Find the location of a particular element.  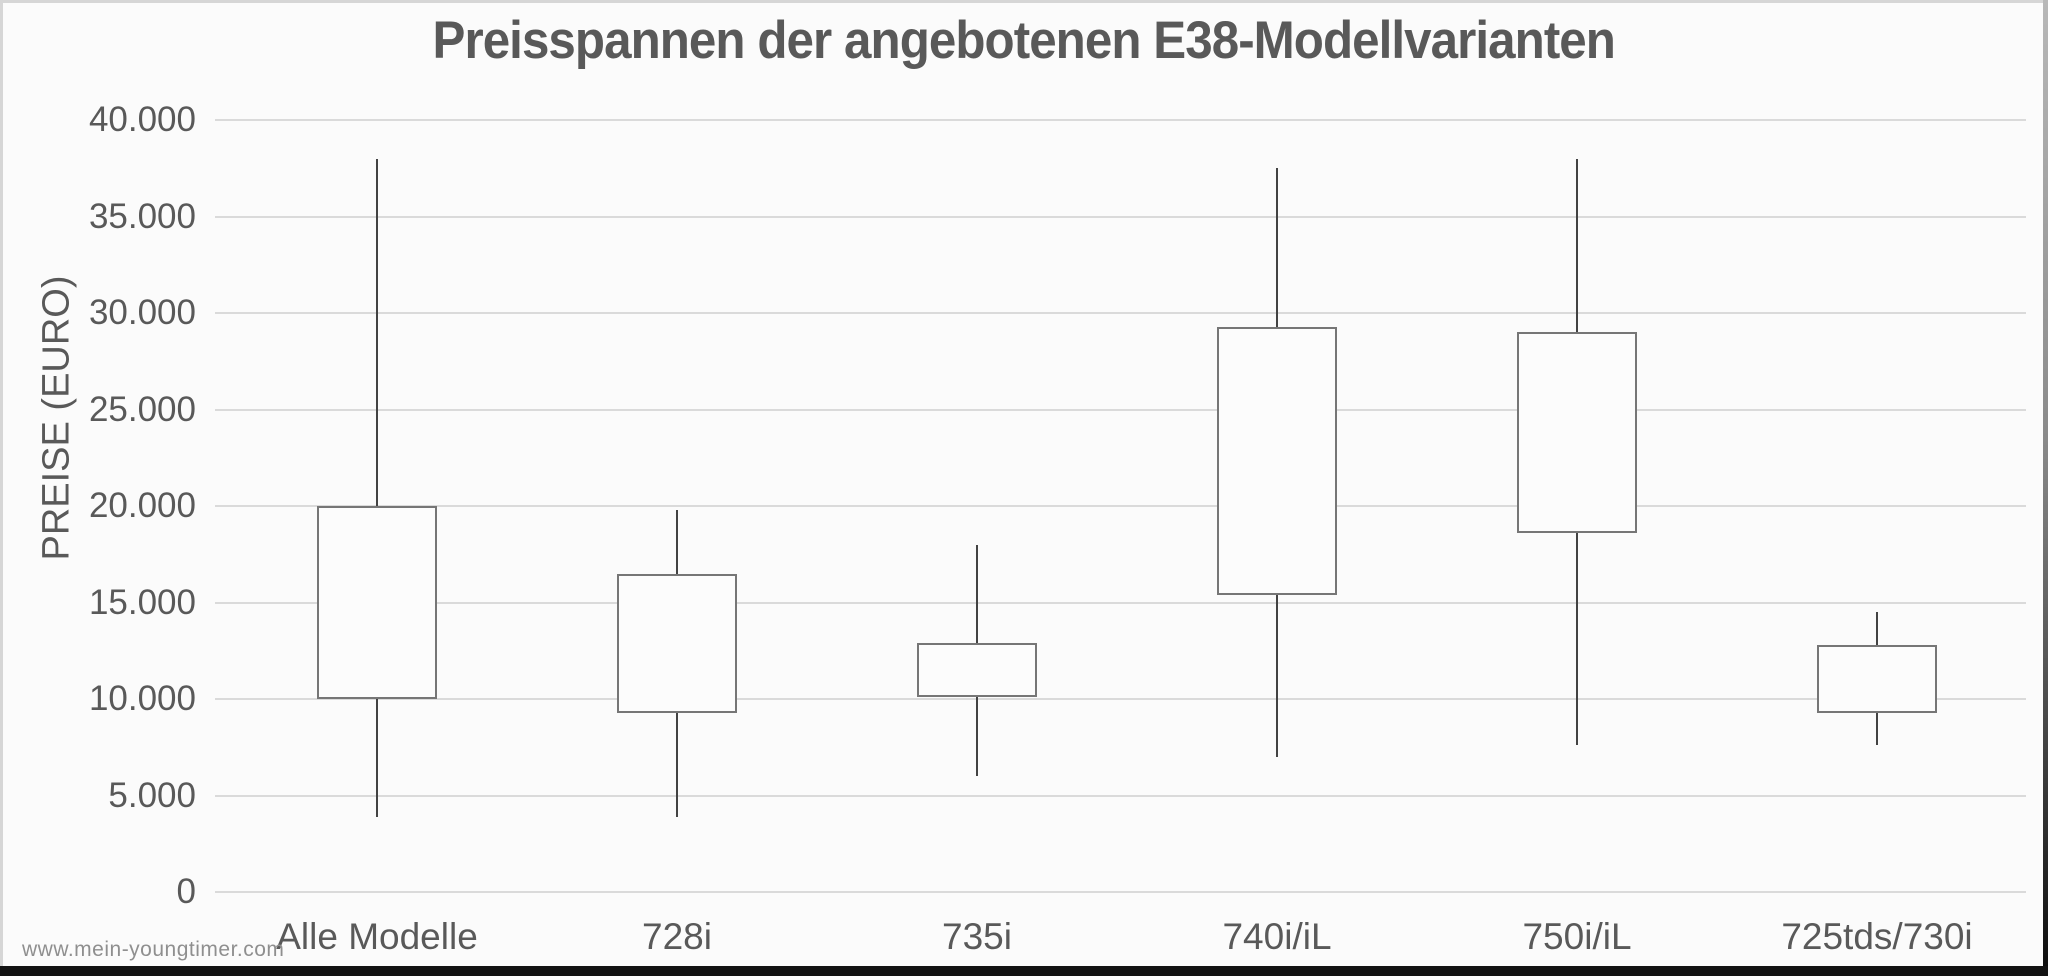

y-tick-label-0: 0 is located at coordinates (186, 891).